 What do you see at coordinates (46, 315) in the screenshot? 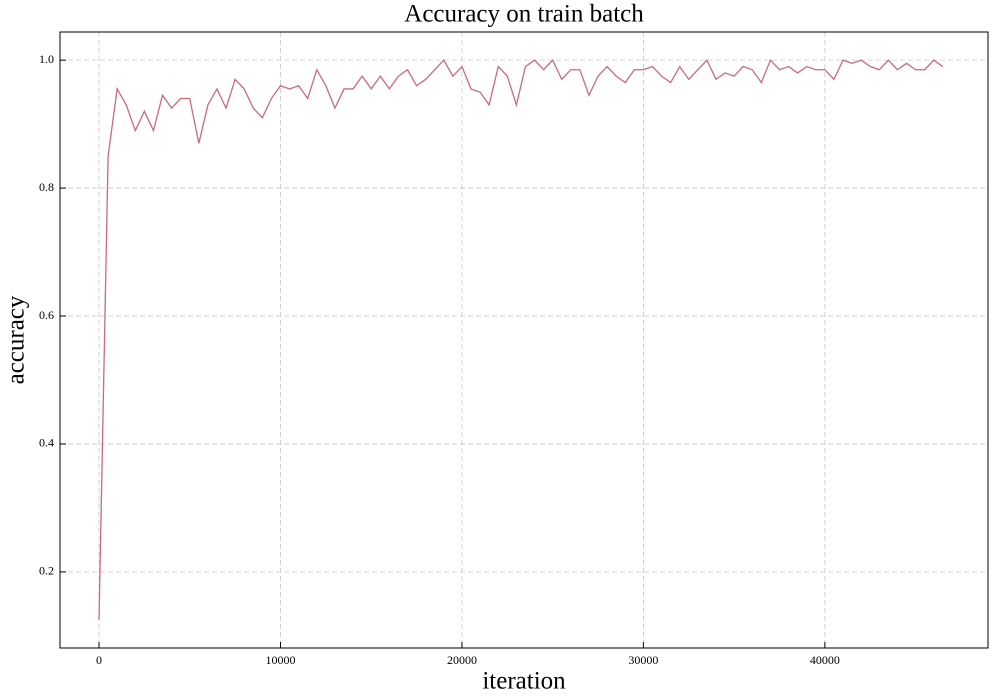
I see `y-tick-label: 0.6` at bounding box center [46, 315].